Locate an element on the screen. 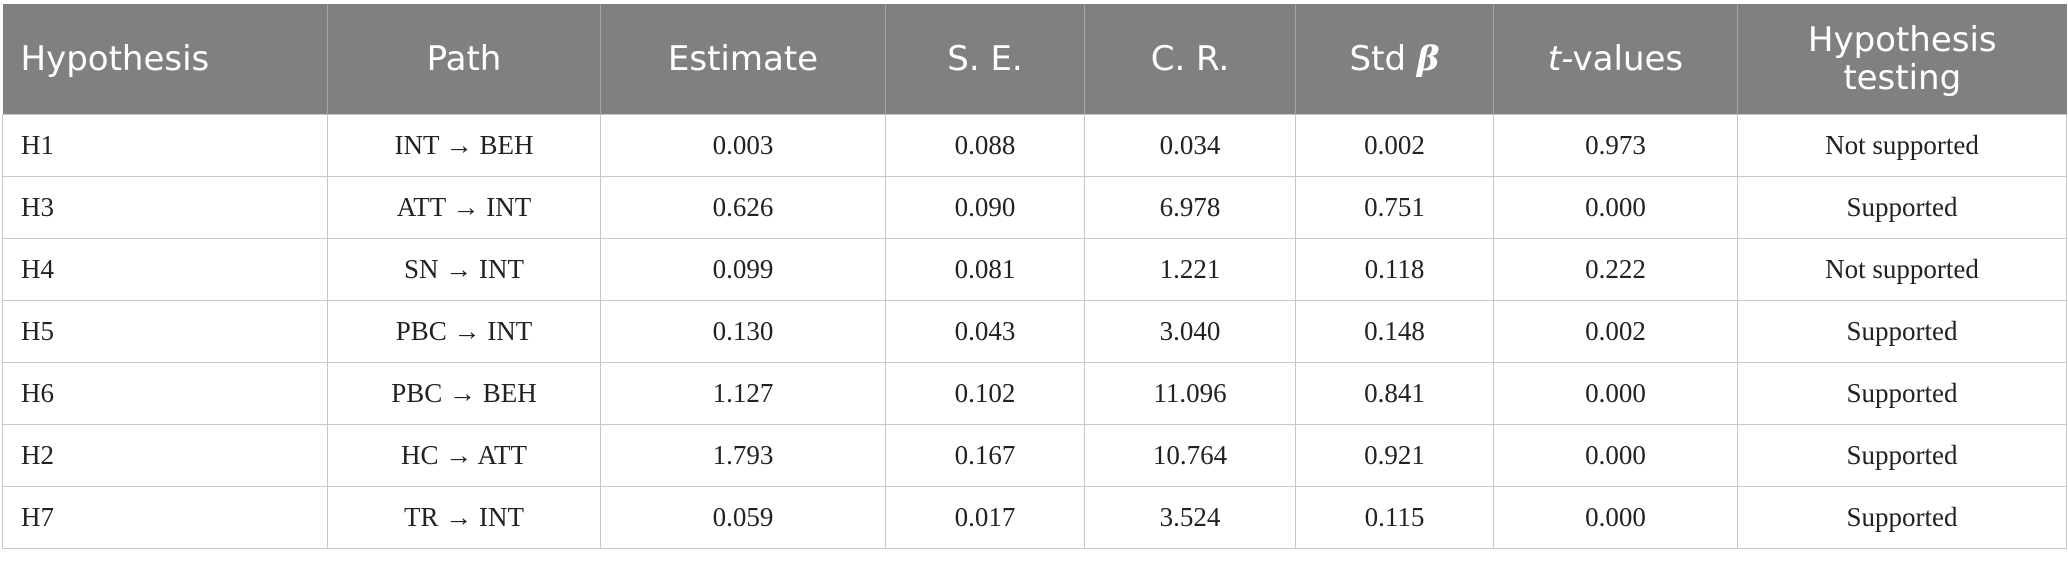 The image size is (2068, 567). cr-cell: 11.096 is located at coordinates (1190, 393).